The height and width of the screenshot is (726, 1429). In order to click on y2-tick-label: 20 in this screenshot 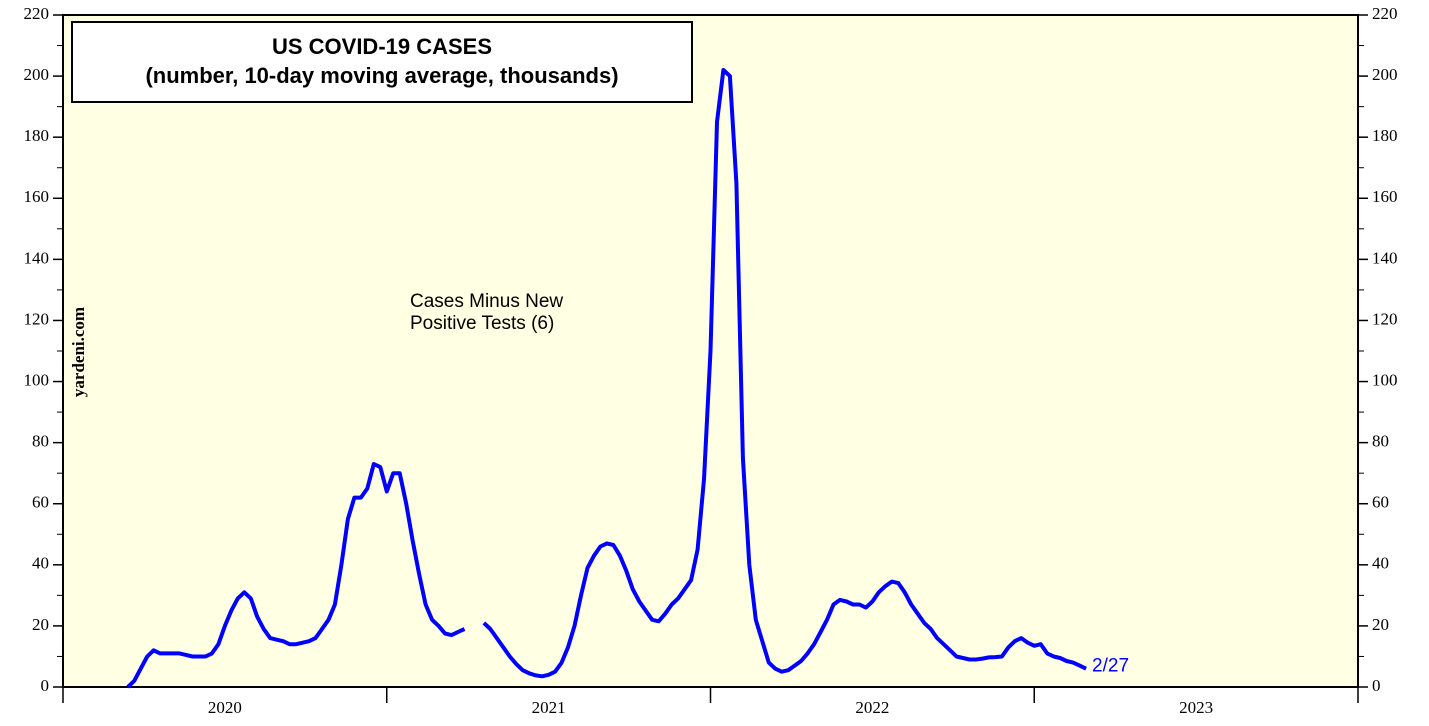, I will do `click(1380, 624)`.